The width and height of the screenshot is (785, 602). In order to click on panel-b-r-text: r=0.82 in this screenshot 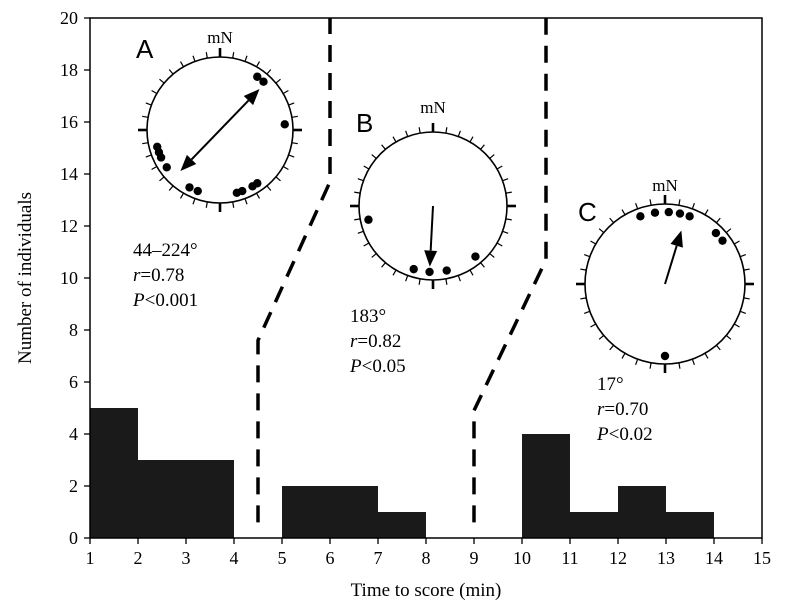, I will do `click(375, 341)`.